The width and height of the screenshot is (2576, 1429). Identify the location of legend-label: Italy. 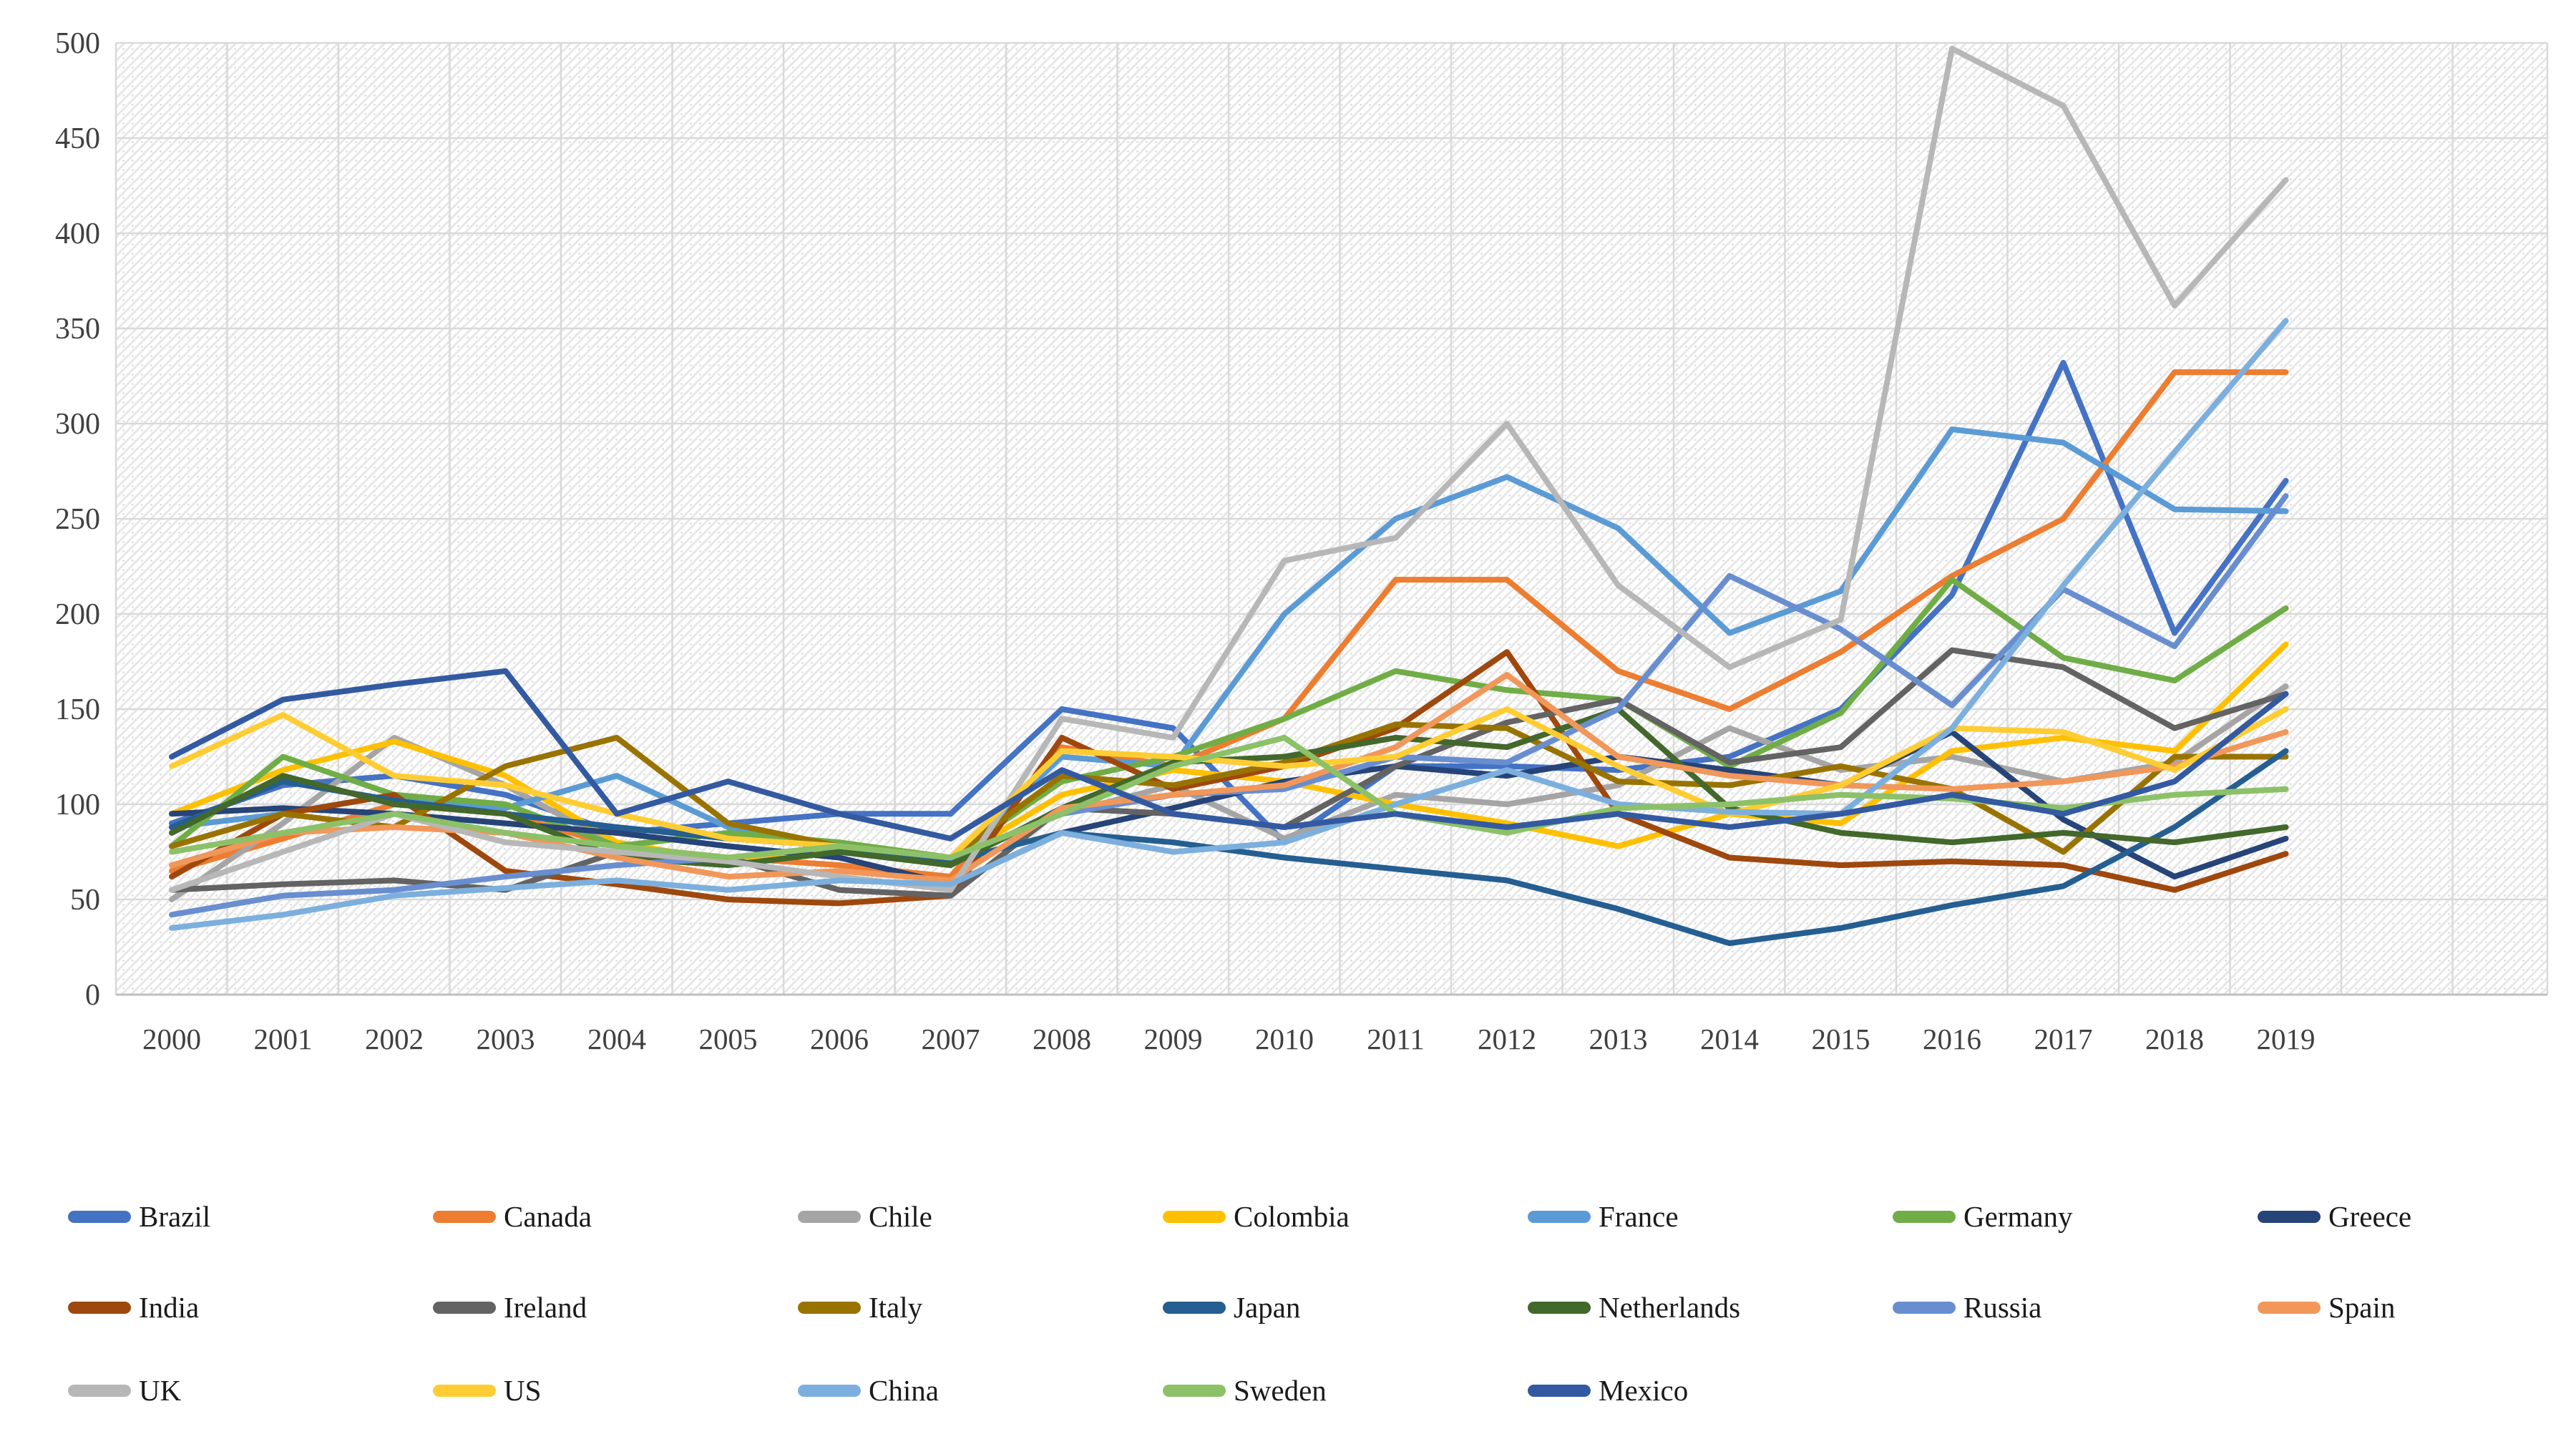
(896, 1307).